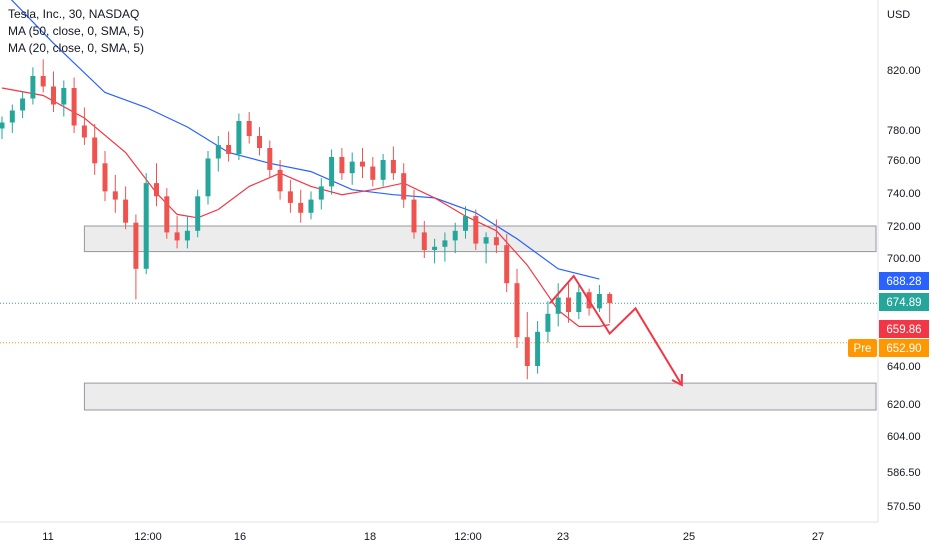 Image resolution: width=932 pixels, height=550 pixels. What do you see at coordinates (818, 537) in the screenshot?
I see `x-tick-label: 27` at bounding box center [818, 537].